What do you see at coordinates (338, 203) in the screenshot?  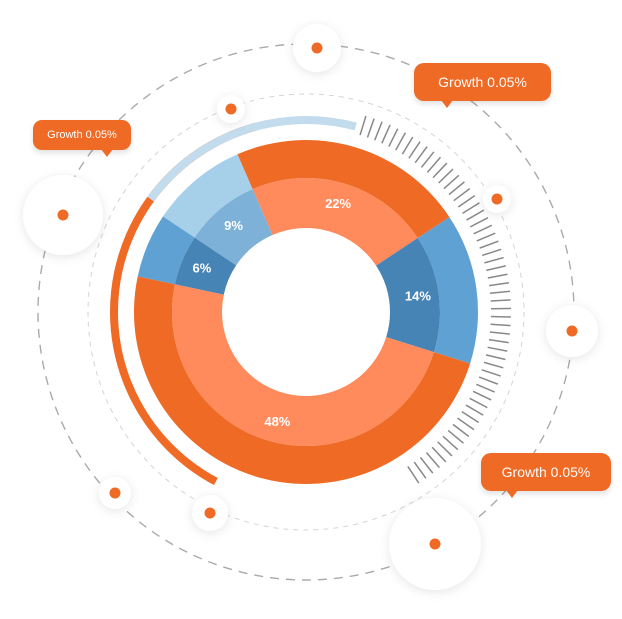 I see `slice-label-0: 22%` at bounding box center [338, 203].